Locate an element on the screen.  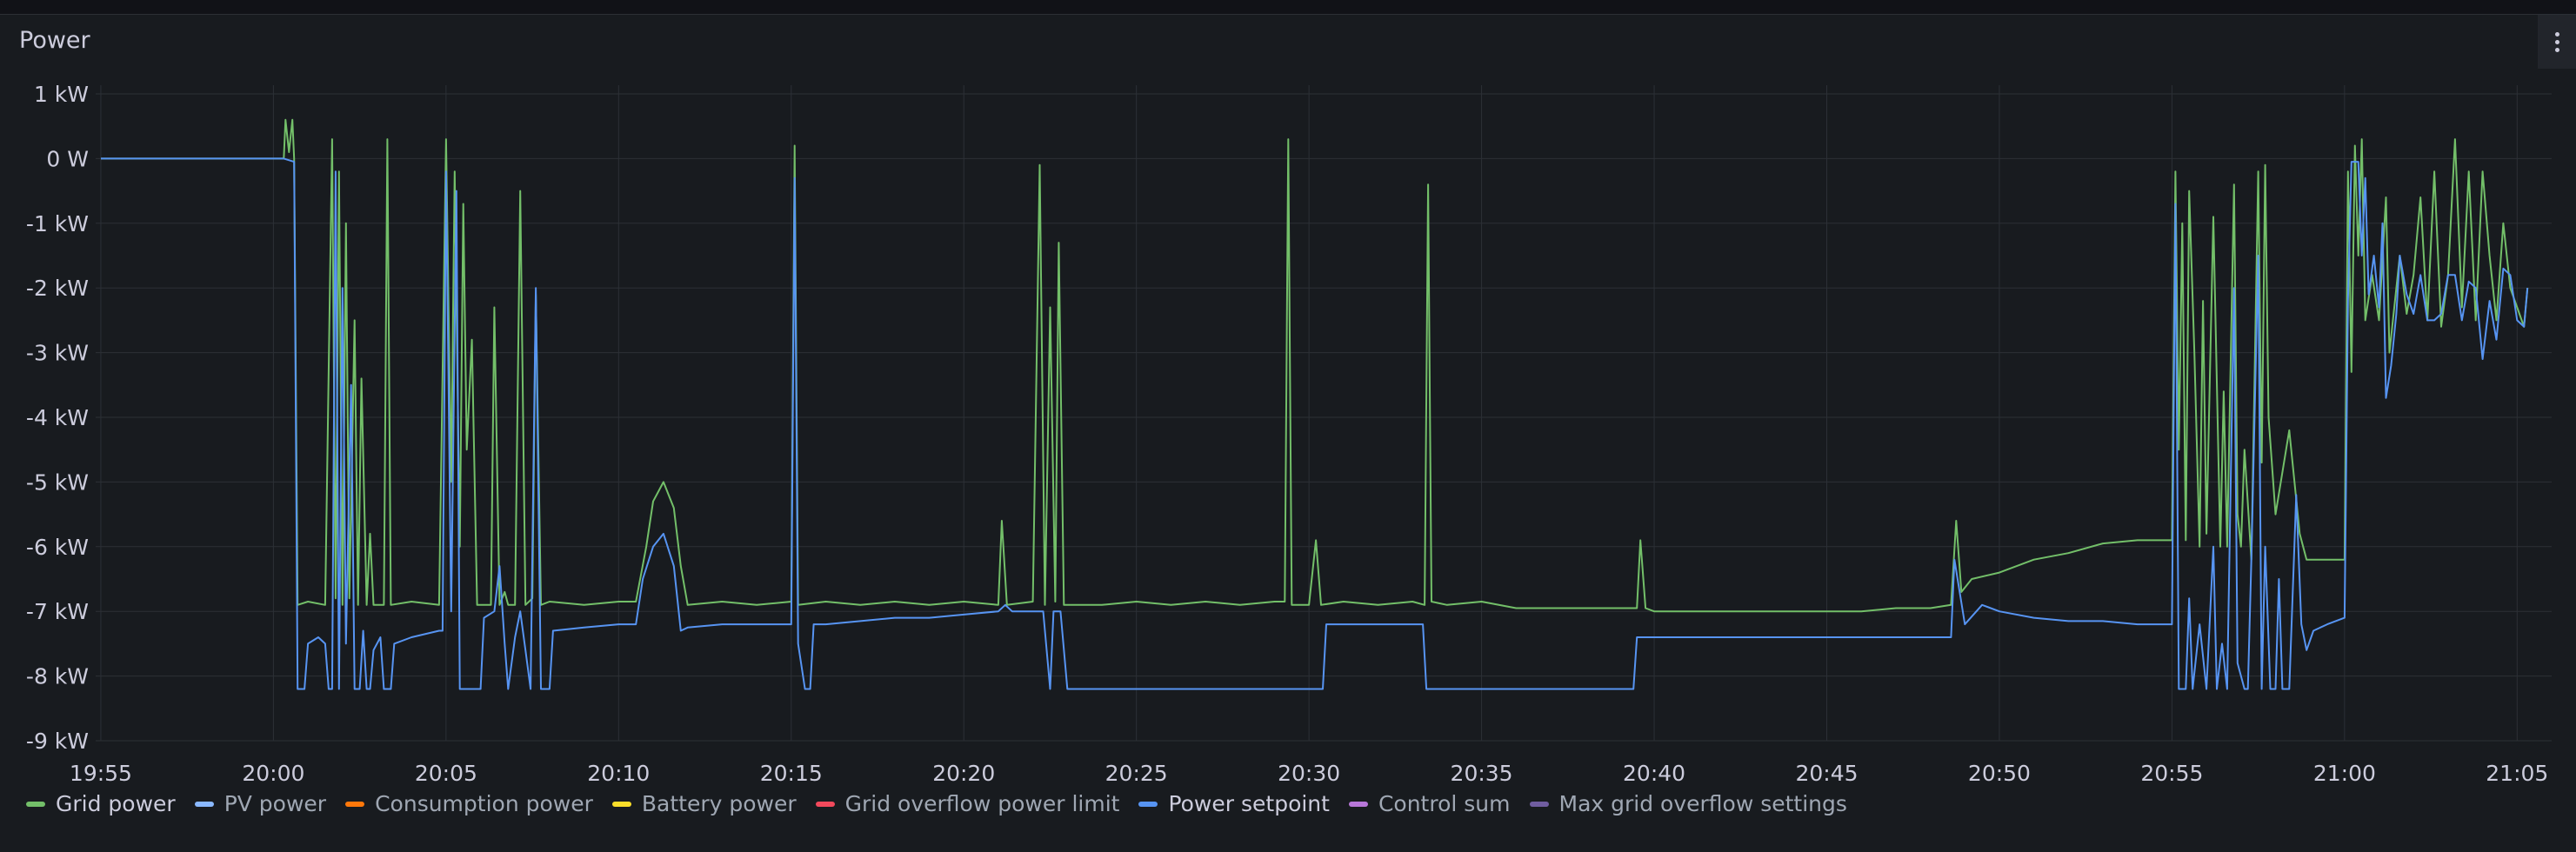
y-tick-label: -1 kW is located at coordinates (57, 223).